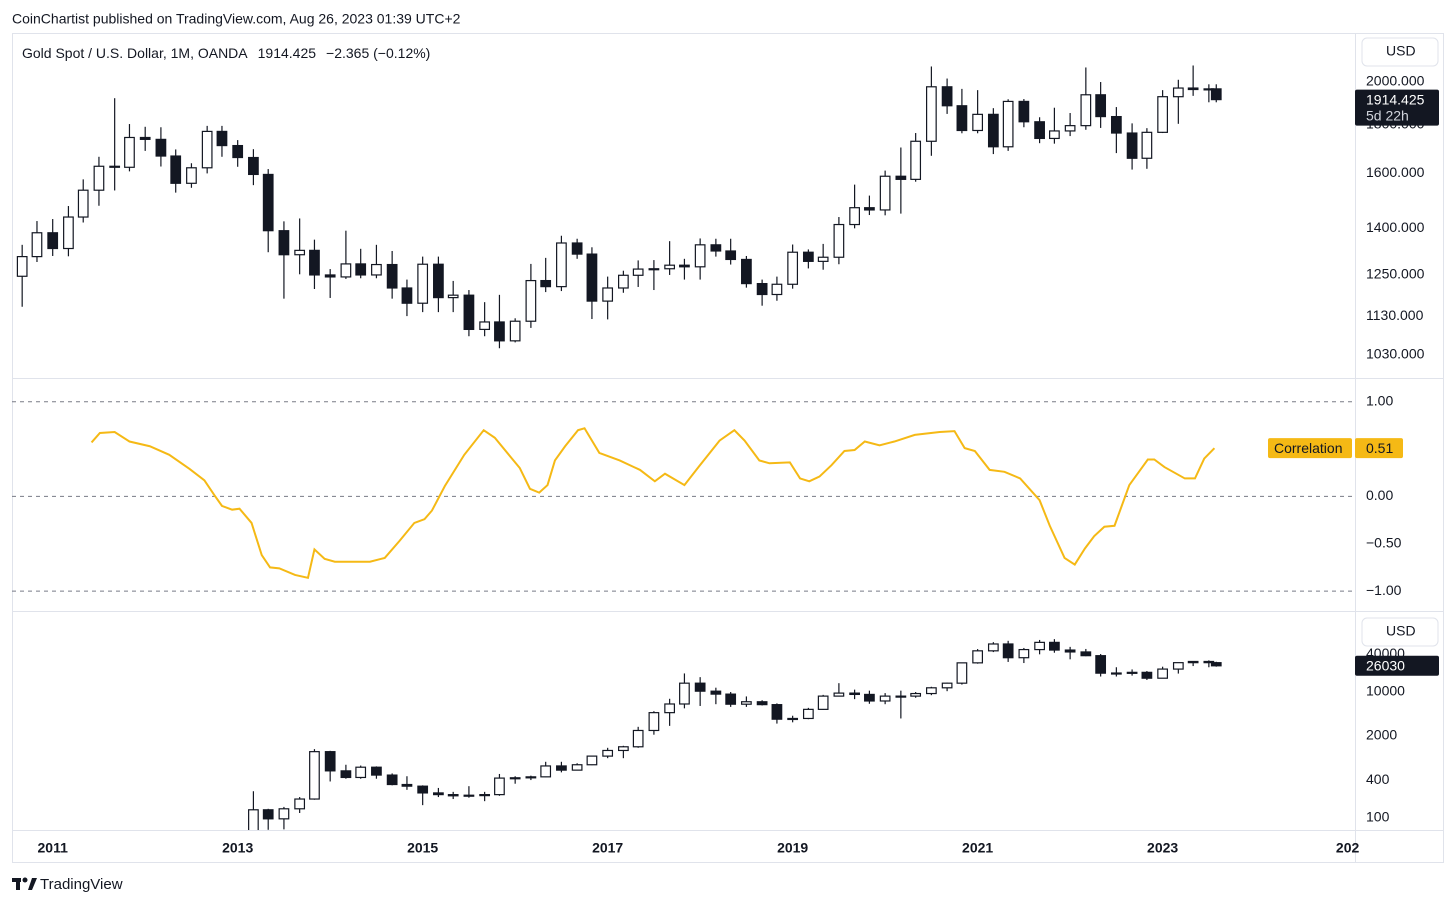 The image size is (1456, 906). Describe the element at coordinates (1395, 227) in the screenshot. I see `y-tick-label: 1400.000` at that location.